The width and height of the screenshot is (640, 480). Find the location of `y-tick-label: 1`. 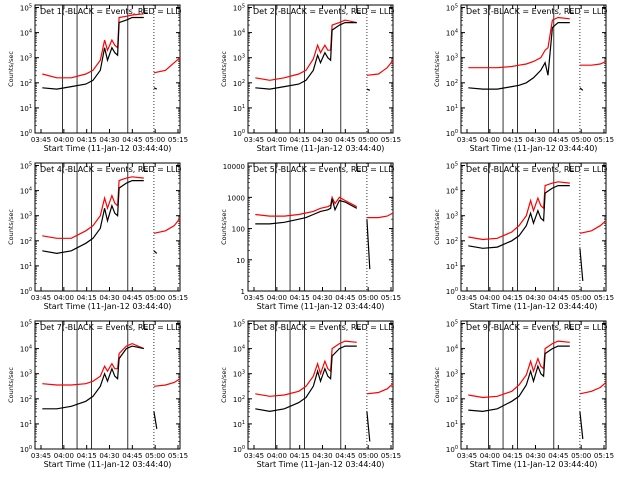

y-tick-label: 1 is located at coordinates (243, 292).